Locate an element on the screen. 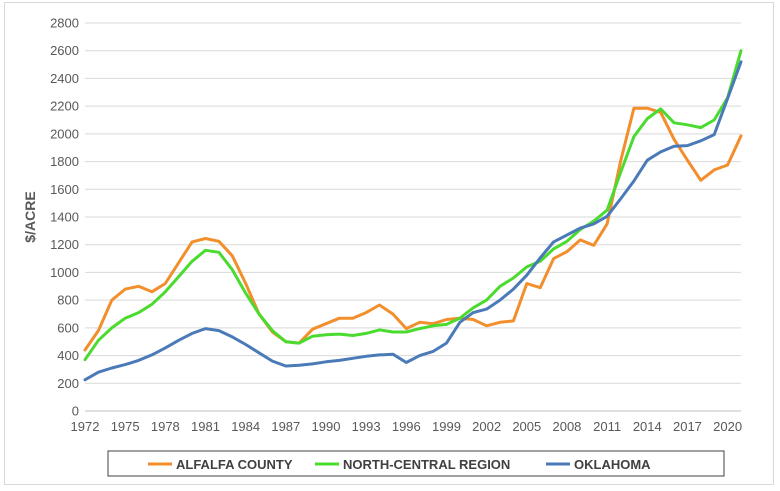  x-tick-label: 1987 is located at coordinates (285, 426).